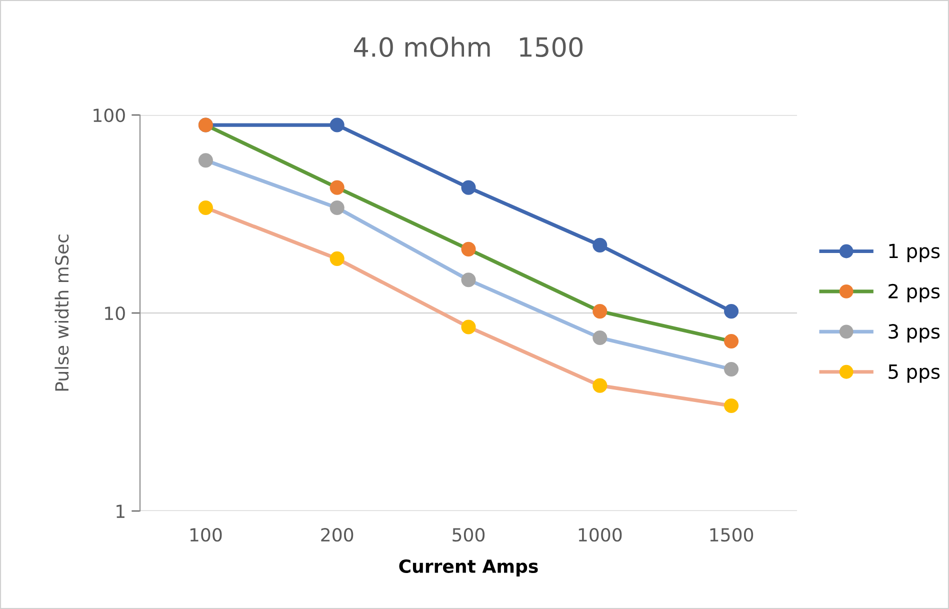 Image resolution: width=949 pixels, height=609 pixels. I want to click on x-tick-label: 200, so click(337, 535).